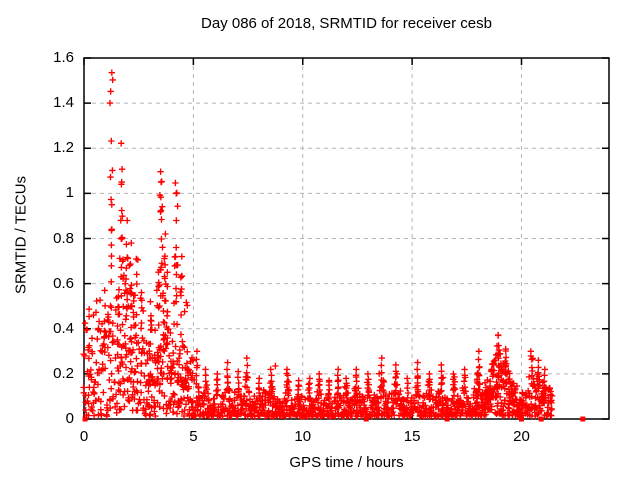 The width and height of the screenshot is (640, 480). What do you see at coordinates (63, 103) in the screenshot?
I see `y-tick-label: 1.4` at bounding box center [63, 103].